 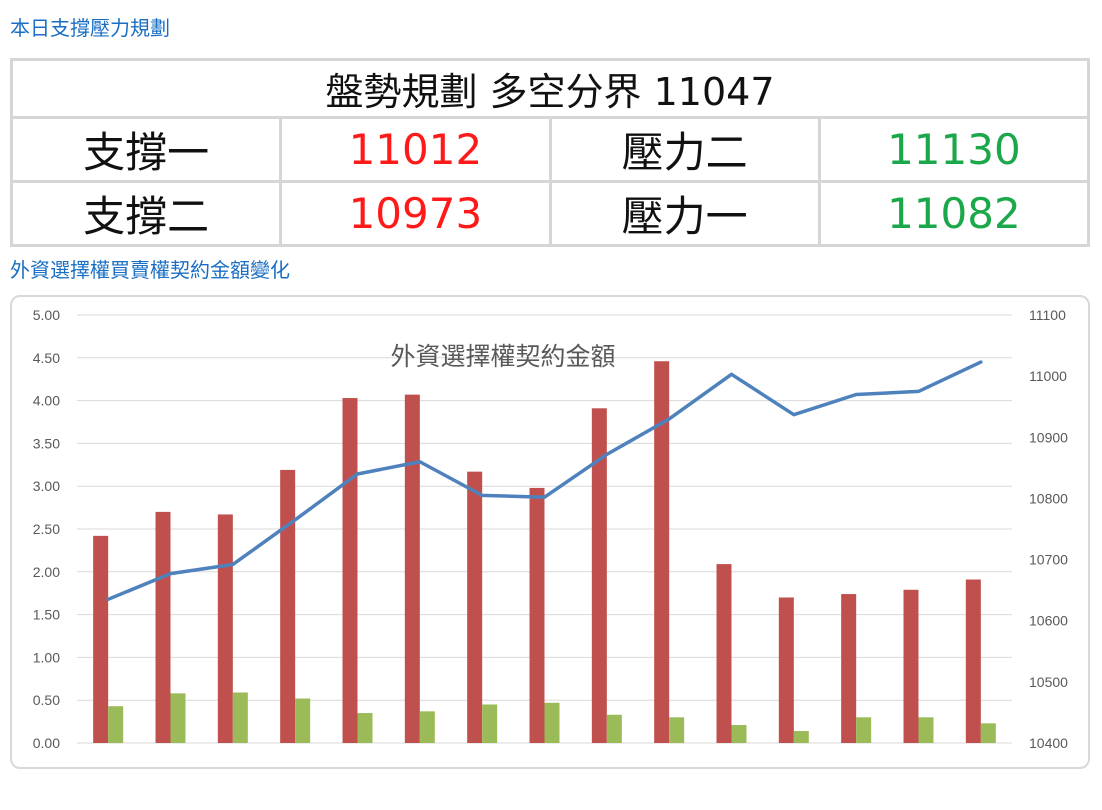 I want to click on plan-header: 盤勢規劃 多空分界 11047, so click(x=550, y=88).